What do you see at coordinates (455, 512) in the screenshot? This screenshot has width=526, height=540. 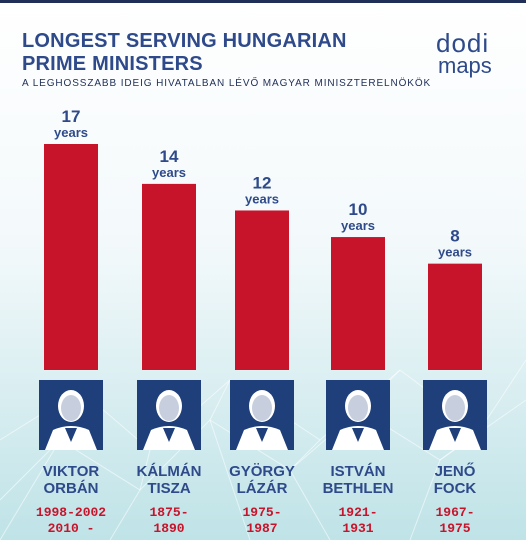 I see `pm-years-line-1: 1967-` at bounding box center [455, 512].